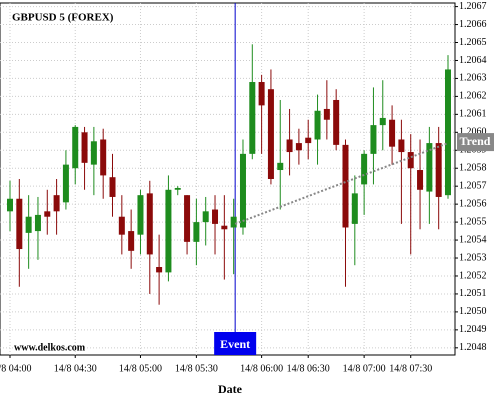  Describe the element at coordinates (75, 368) in the screenshot. I see `x-tick-label: 14/8 04:30` at that location.